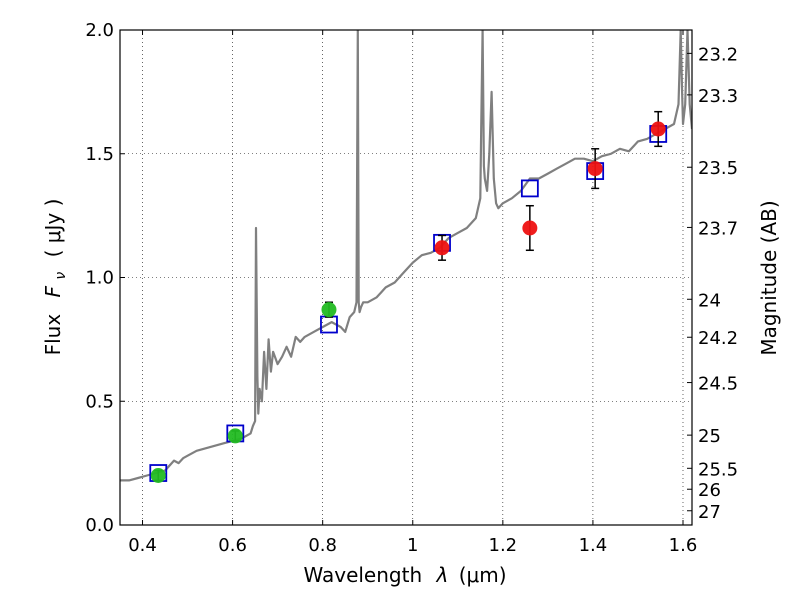  I want to click on y2-tick-label: 23.5, so click(718, 168).